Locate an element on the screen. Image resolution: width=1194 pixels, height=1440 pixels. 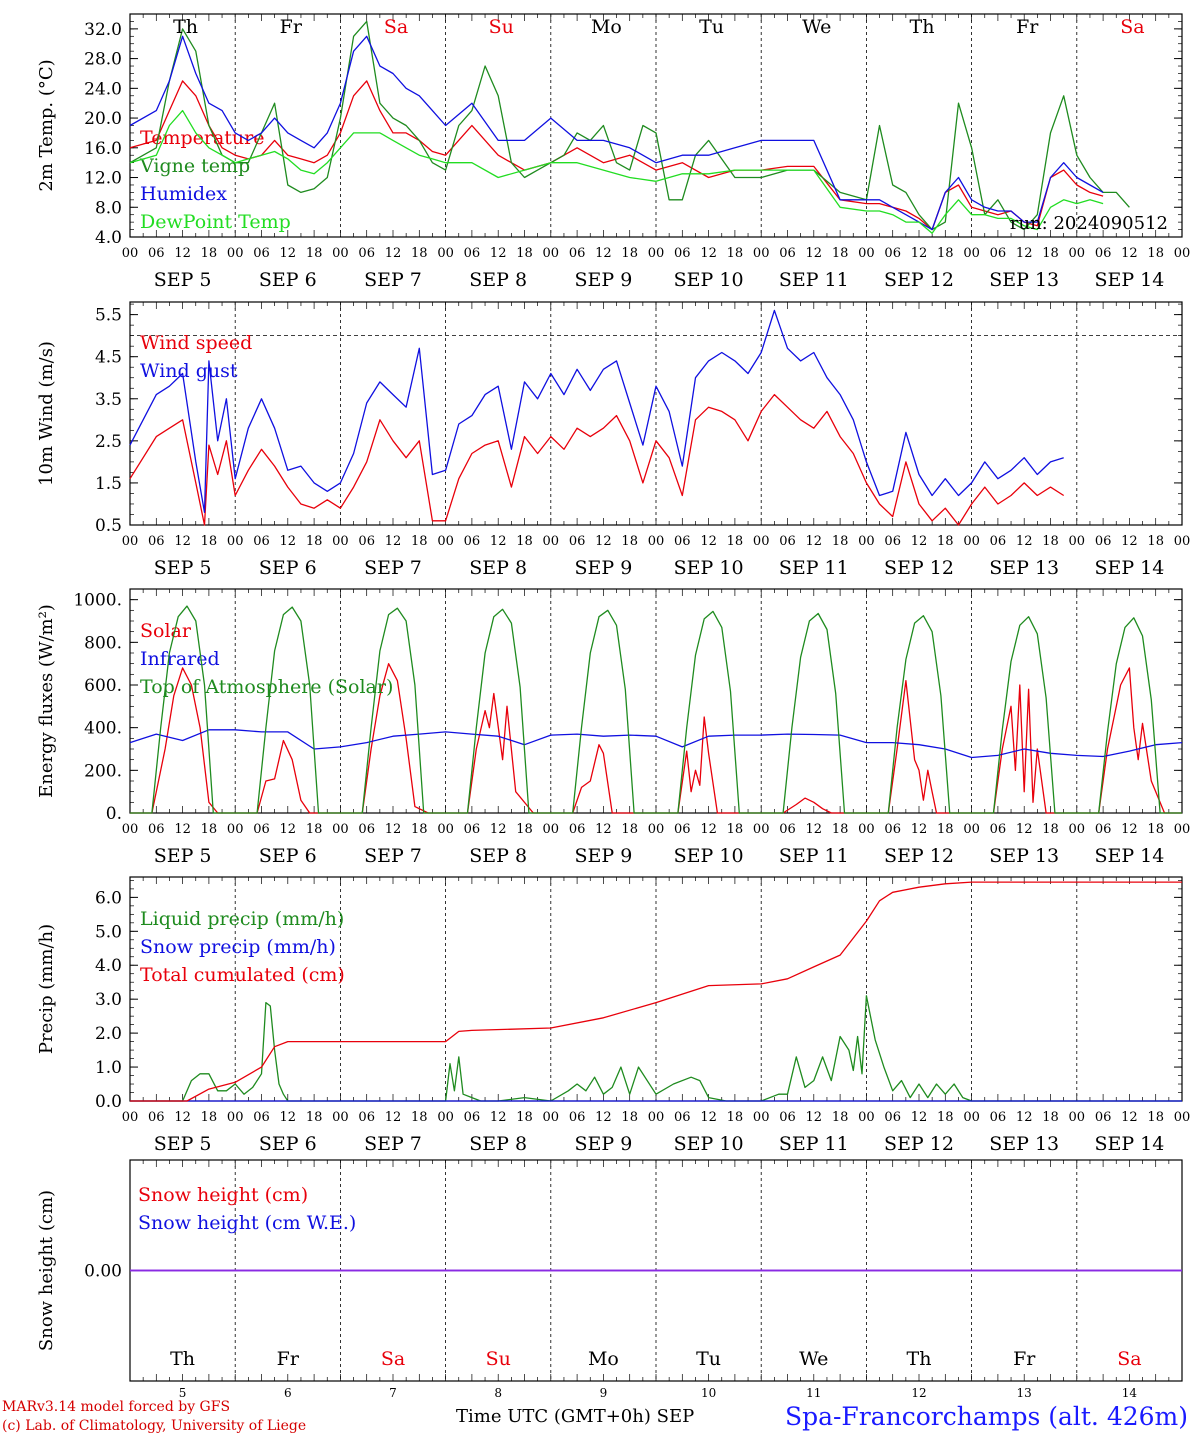
y-tick-label: 0. is located at coordinates (114, 814).